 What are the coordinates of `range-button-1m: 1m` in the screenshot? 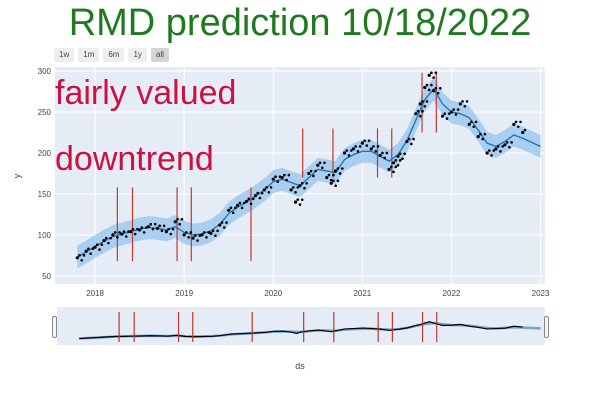 It's located at (89, 55).